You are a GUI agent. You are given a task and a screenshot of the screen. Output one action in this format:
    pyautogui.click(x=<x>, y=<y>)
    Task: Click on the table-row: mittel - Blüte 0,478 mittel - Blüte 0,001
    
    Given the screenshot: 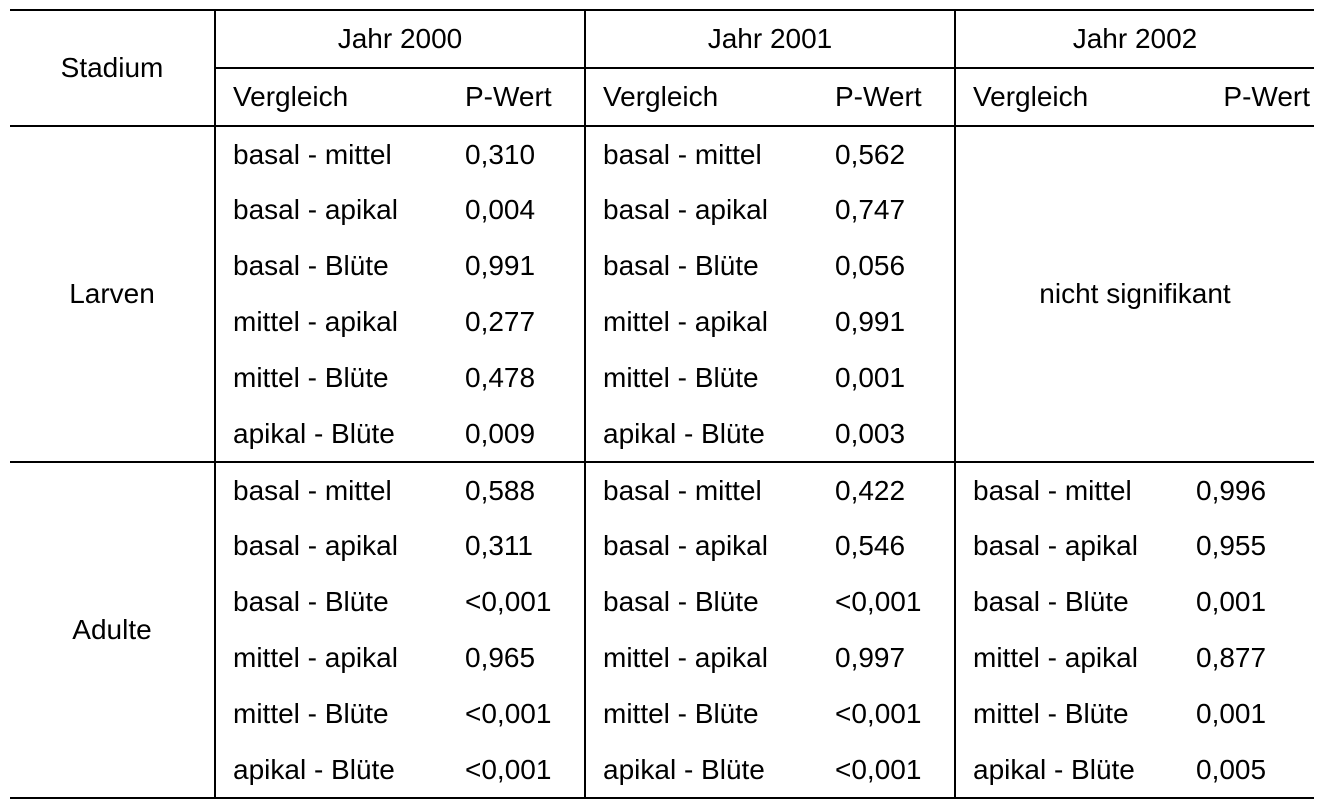 What is the action you would take?
    pyautogui.click(x=662, y=378)
    